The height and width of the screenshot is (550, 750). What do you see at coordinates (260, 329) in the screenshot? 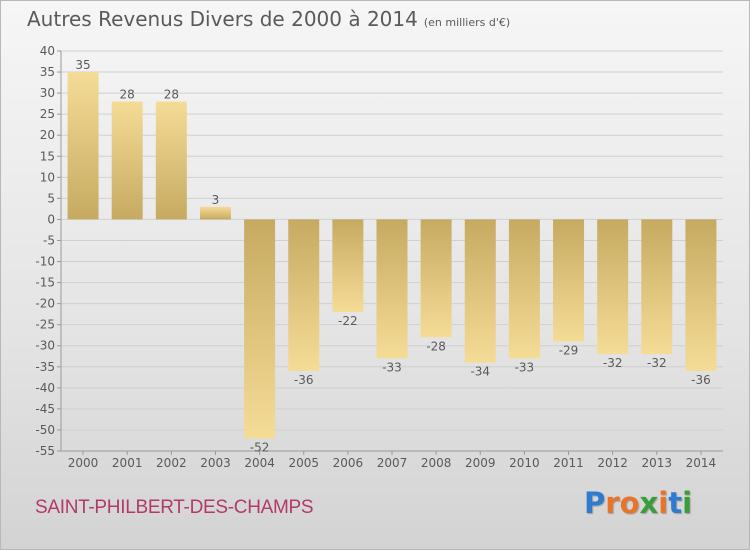
I see `bar-2004` at bounding box center [260, 329].